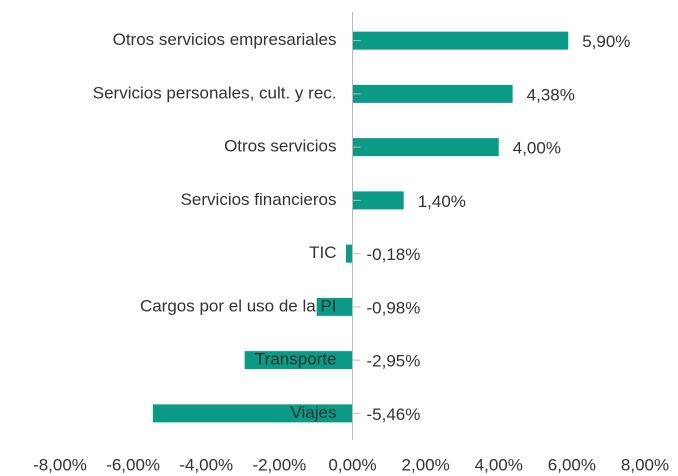 The image size is (678, 476). What do you see at coordinates (572, 464) in the screenshot?
I see `x-tick-label: 6,00%` at bounding box center [572, 464].